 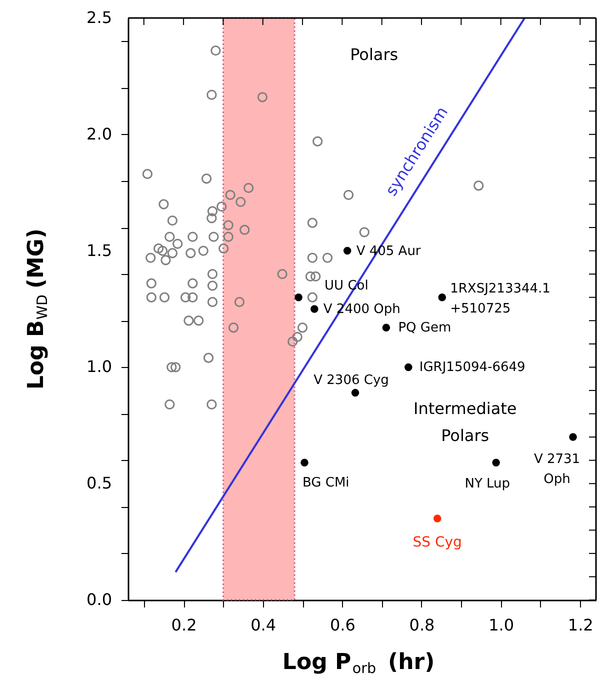 I want to click on annotation: PQ Gem, so click(x=425, y=328).